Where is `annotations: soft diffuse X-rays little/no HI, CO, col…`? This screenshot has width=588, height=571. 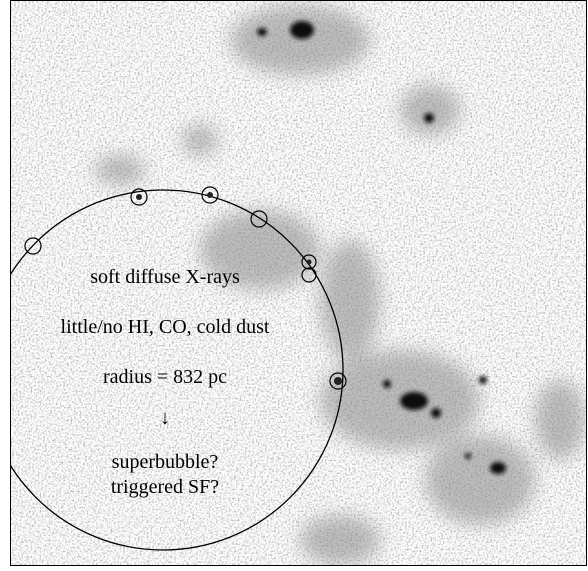
annotations: soft diffuse X-rays little/no HI, CO, col… is located at coordinates (165, 382).